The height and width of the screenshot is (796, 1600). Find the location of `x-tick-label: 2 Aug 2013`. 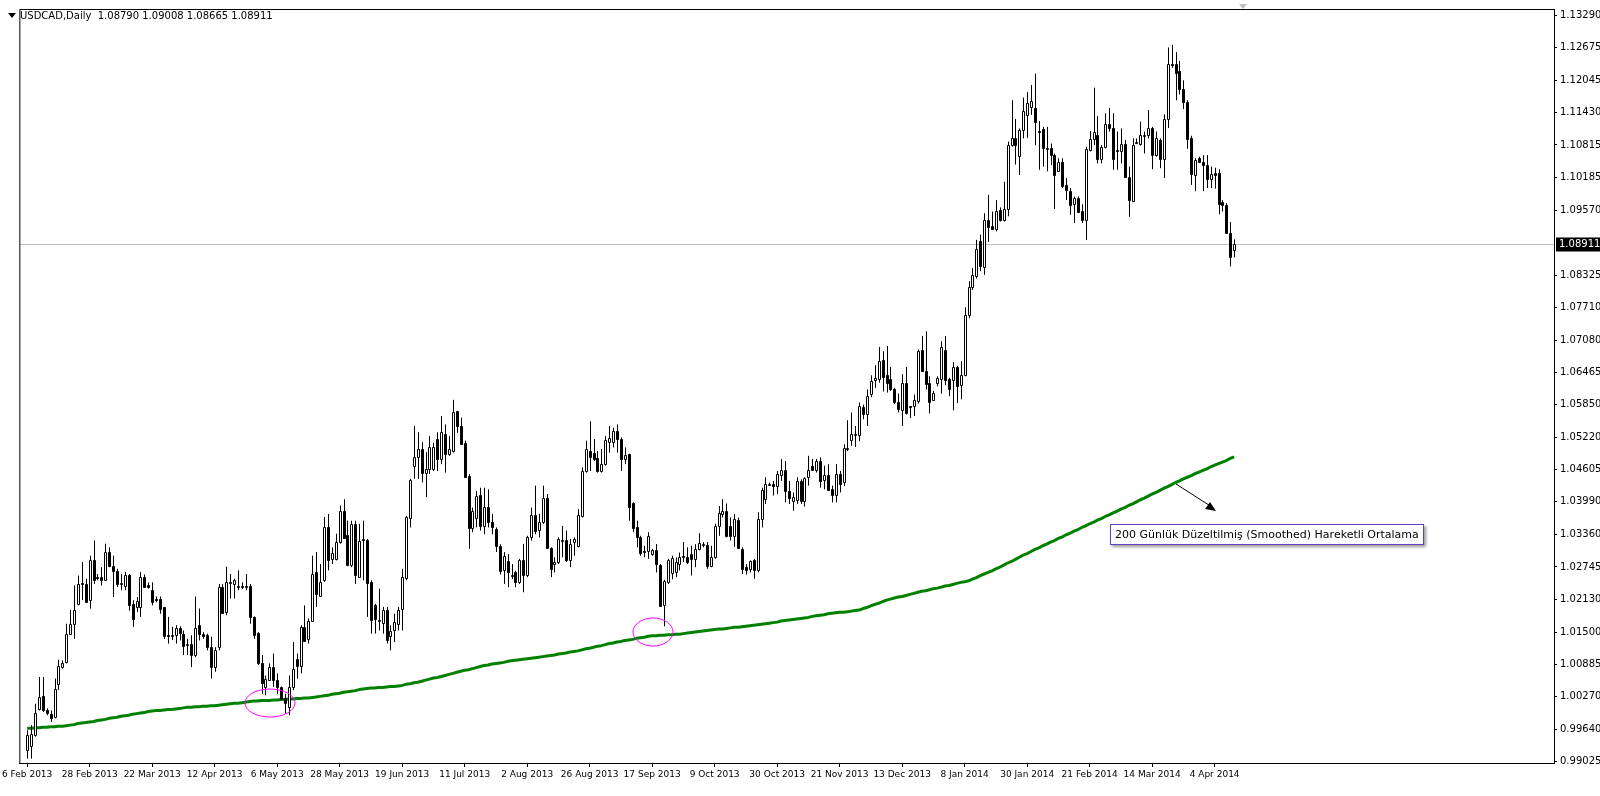

x-tick-label: 2 Aug 2013 is located at coordinates (527, 773).